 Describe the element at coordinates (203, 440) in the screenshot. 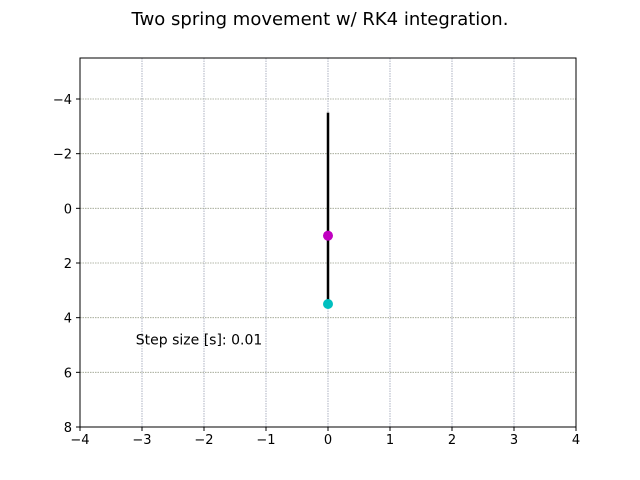

I see `x-tick-label: −2` at that location.